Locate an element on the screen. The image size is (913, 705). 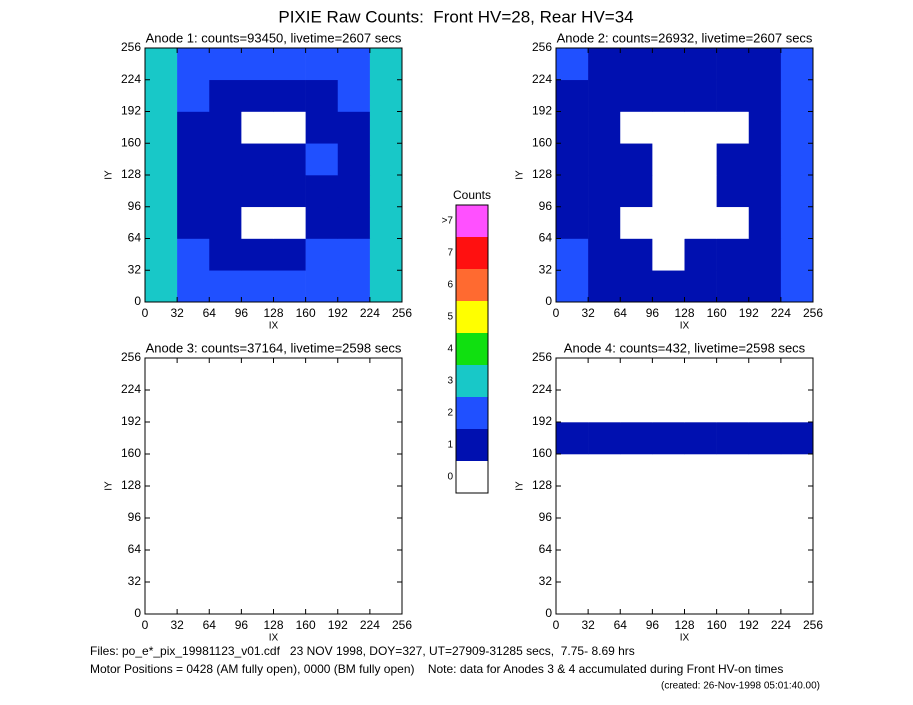
y-tick-label: 256 is located at coordinates (131, 47).